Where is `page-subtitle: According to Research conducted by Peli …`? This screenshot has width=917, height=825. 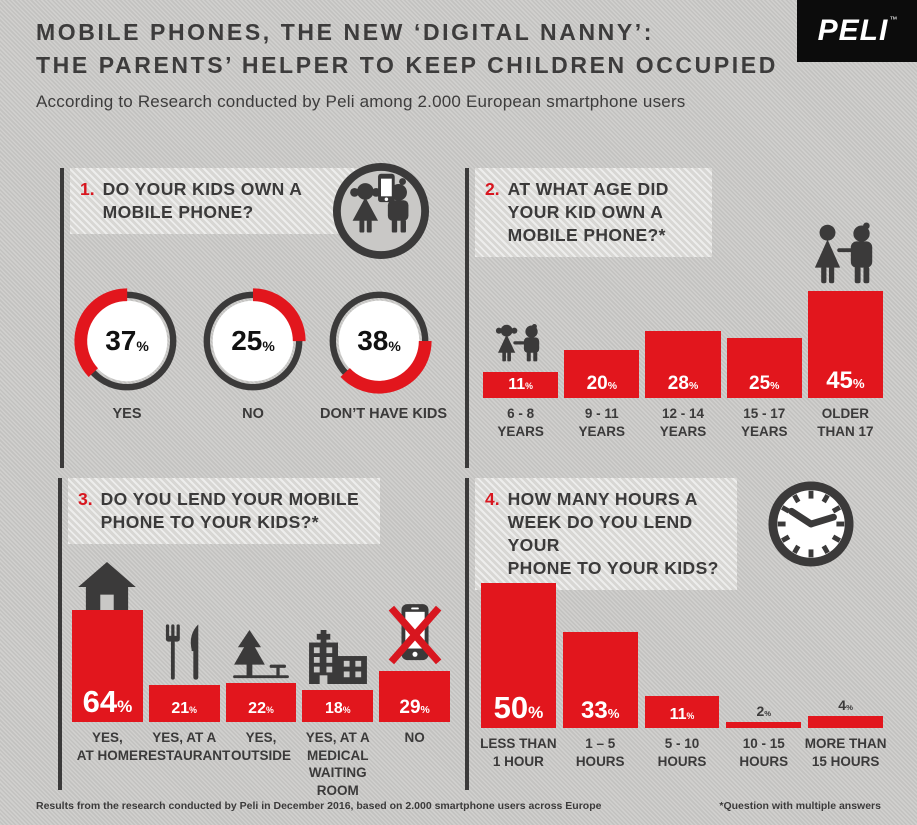 page-subtitle: According to Research conducted by Peli … is located at coordinates (361, 101).